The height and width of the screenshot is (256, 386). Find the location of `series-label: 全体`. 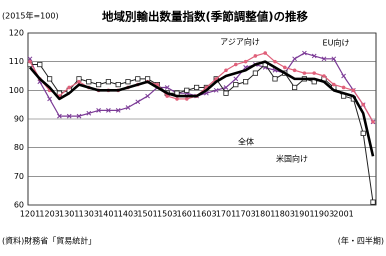

series-label: 全体 is located at coordinates (246, 142).